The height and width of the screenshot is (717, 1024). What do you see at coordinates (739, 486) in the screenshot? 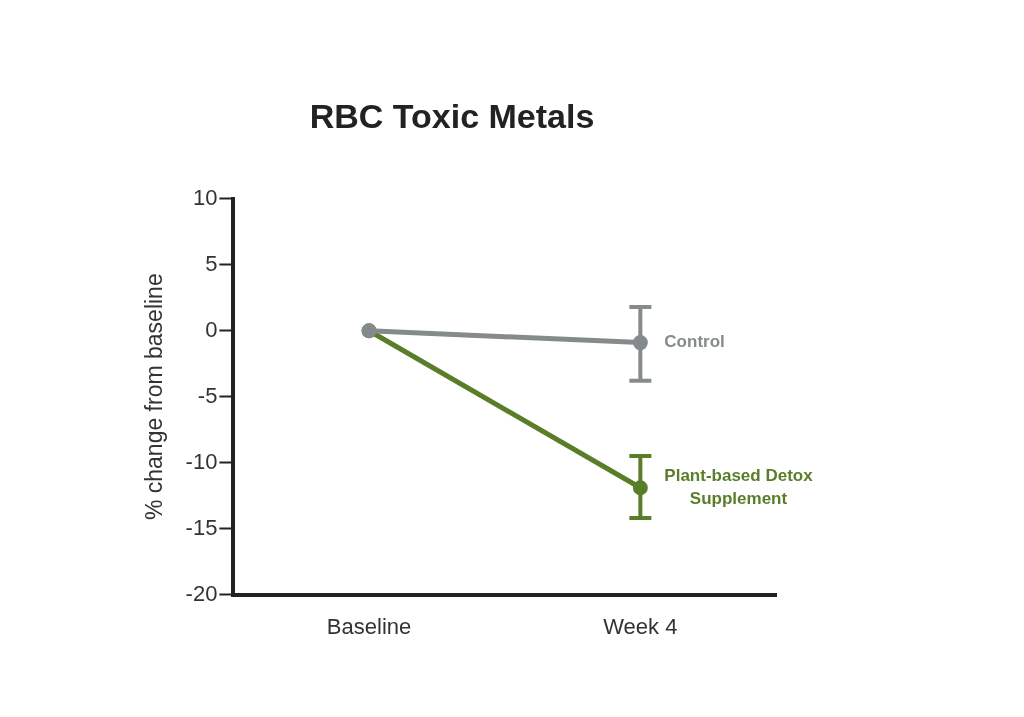
I see `series-label: Plant-based Detox Supplement` at bounding box center [739, 486].